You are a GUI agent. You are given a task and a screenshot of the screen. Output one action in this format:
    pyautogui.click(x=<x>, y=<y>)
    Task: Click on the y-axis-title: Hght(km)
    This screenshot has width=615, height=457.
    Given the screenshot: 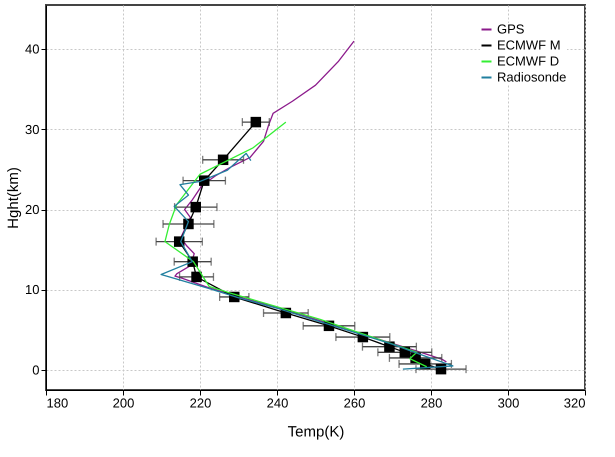 What is the action you would take?
    pyautogui.click(x=13, y=198)
    